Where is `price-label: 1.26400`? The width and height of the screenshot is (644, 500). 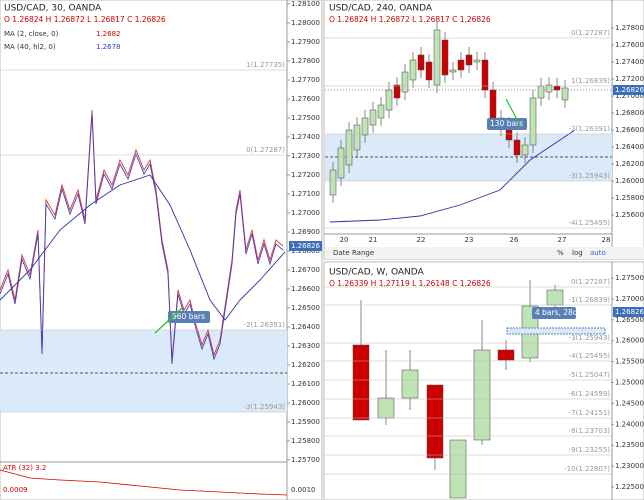
price-label: 1.26400 is located at coordinates (305, 327).